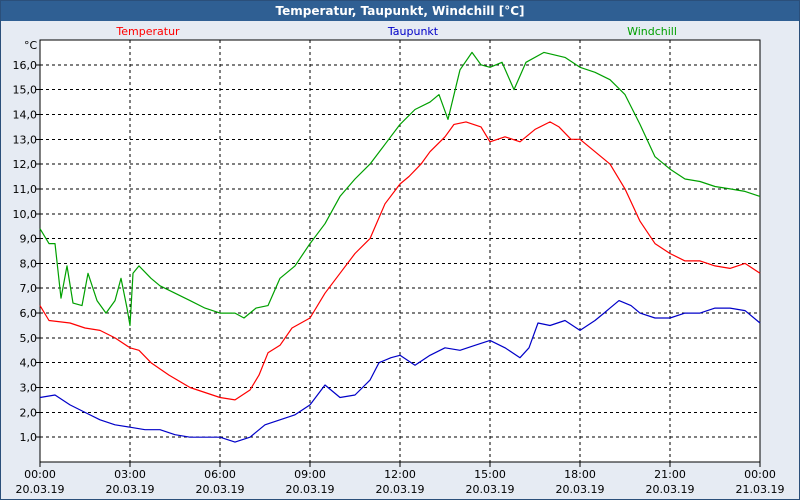 The image size is (800, 500). I want to click on y-tick-label: 10,0, so click(25, 214).